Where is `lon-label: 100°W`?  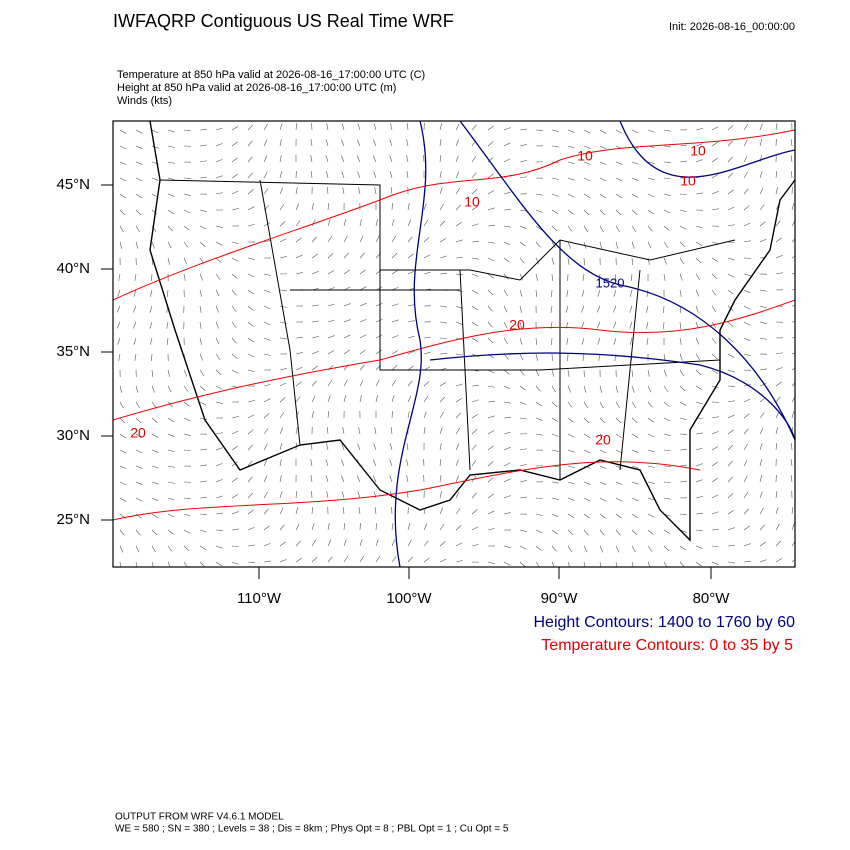
lon-label: 100°W is located at coordinates (409, 598).